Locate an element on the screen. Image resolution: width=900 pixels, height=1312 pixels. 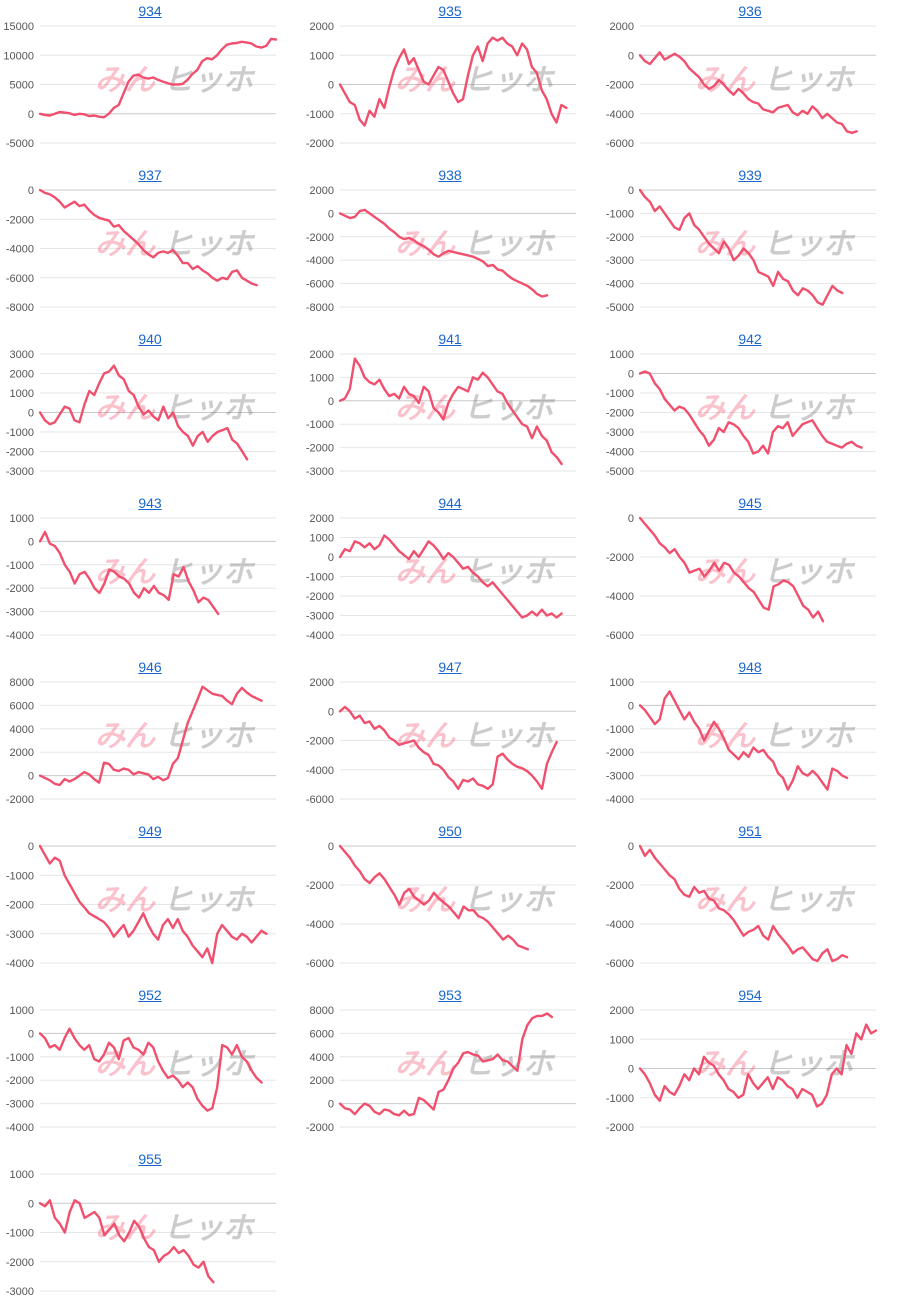
chart-title-link: 938 is located at coordinates (450, 175).